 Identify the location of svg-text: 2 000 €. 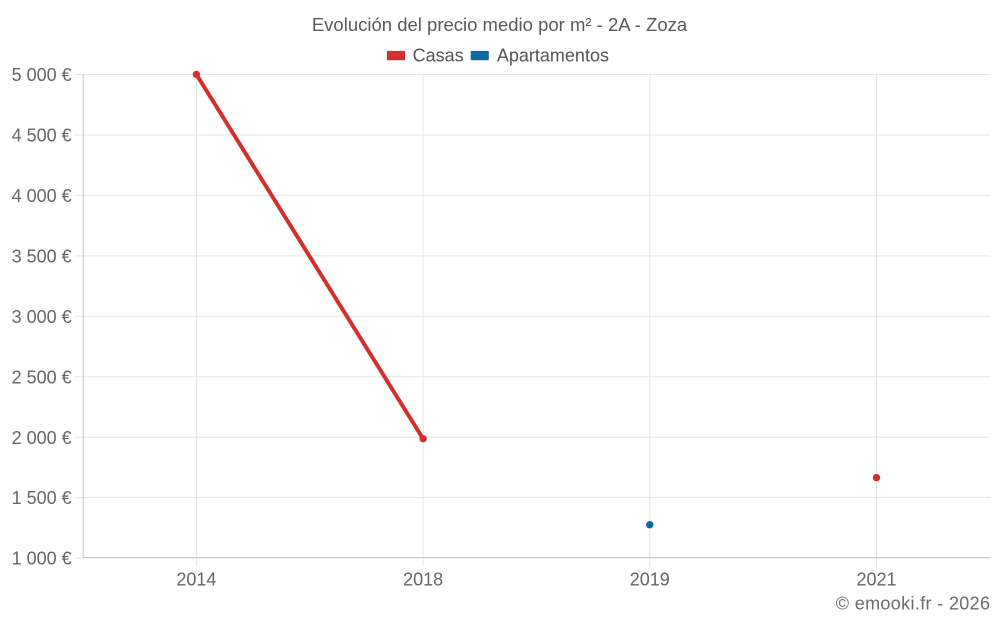
(42, 438).